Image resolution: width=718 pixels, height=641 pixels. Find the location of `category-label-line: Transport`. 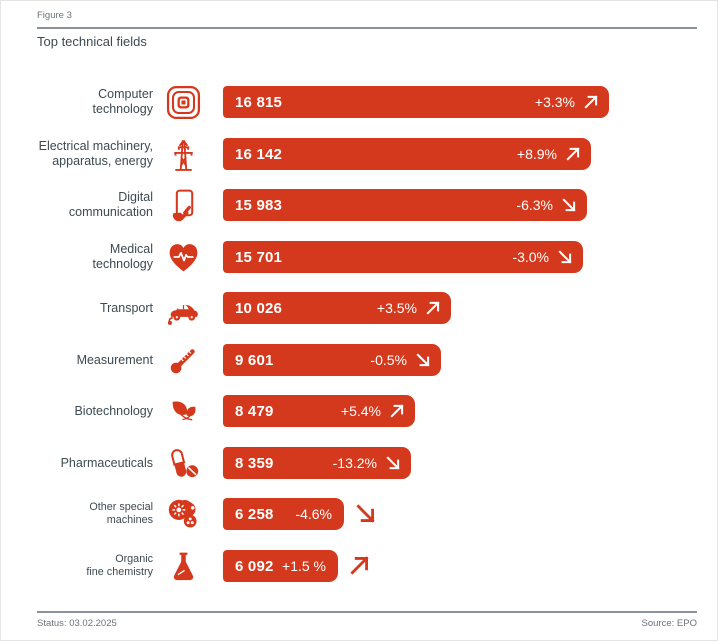

category-label-line: Transport is located at coordinates (126, 307).